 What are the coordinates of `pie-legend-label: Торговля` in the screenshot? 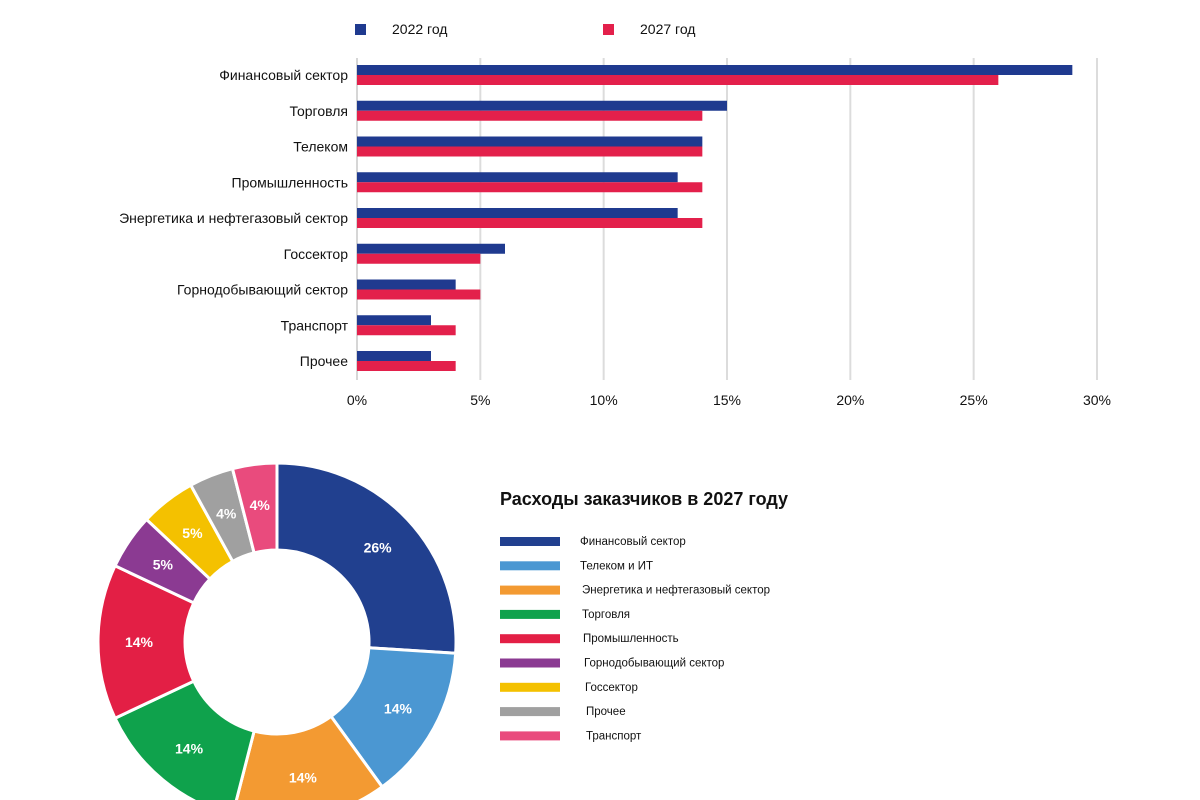 It's located at (606, 615).